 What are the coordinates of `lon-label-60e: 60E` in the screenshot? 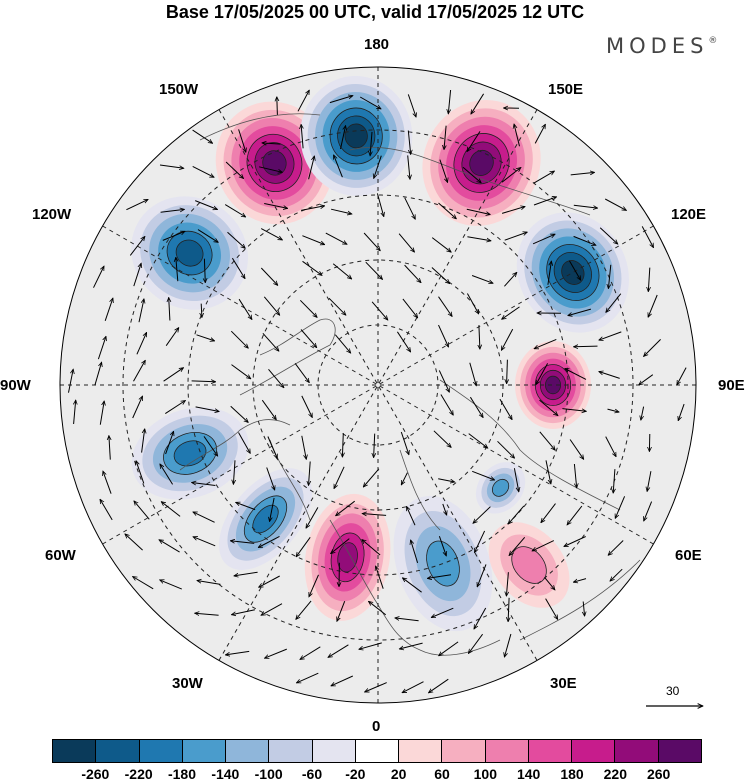 It's located at (688, 555).